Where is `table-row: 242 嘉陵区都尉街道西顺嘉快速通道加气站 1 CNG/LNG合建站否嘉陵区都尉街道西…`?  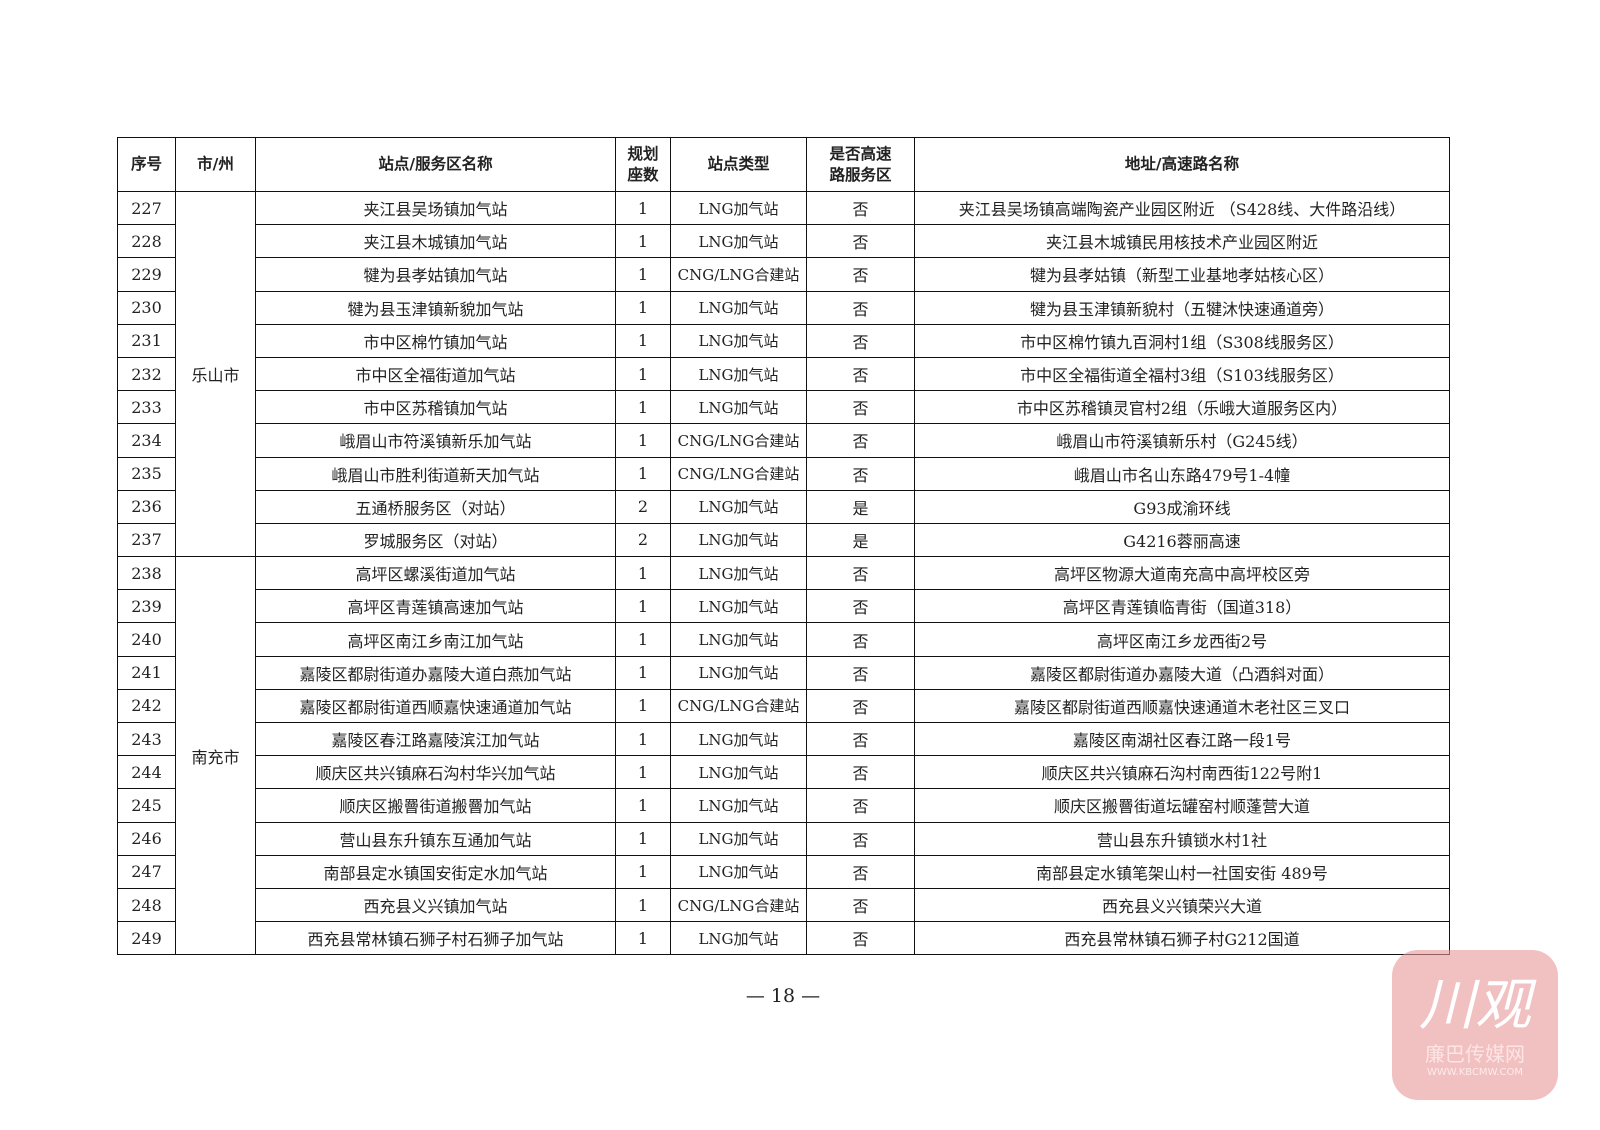 table-row: 242 嘉陵区都尉街道西顺嘉快速通道加气站 1 CNG/LNG合建站否嘉陵区都尉街道西… is located at coordinates (783, 706).